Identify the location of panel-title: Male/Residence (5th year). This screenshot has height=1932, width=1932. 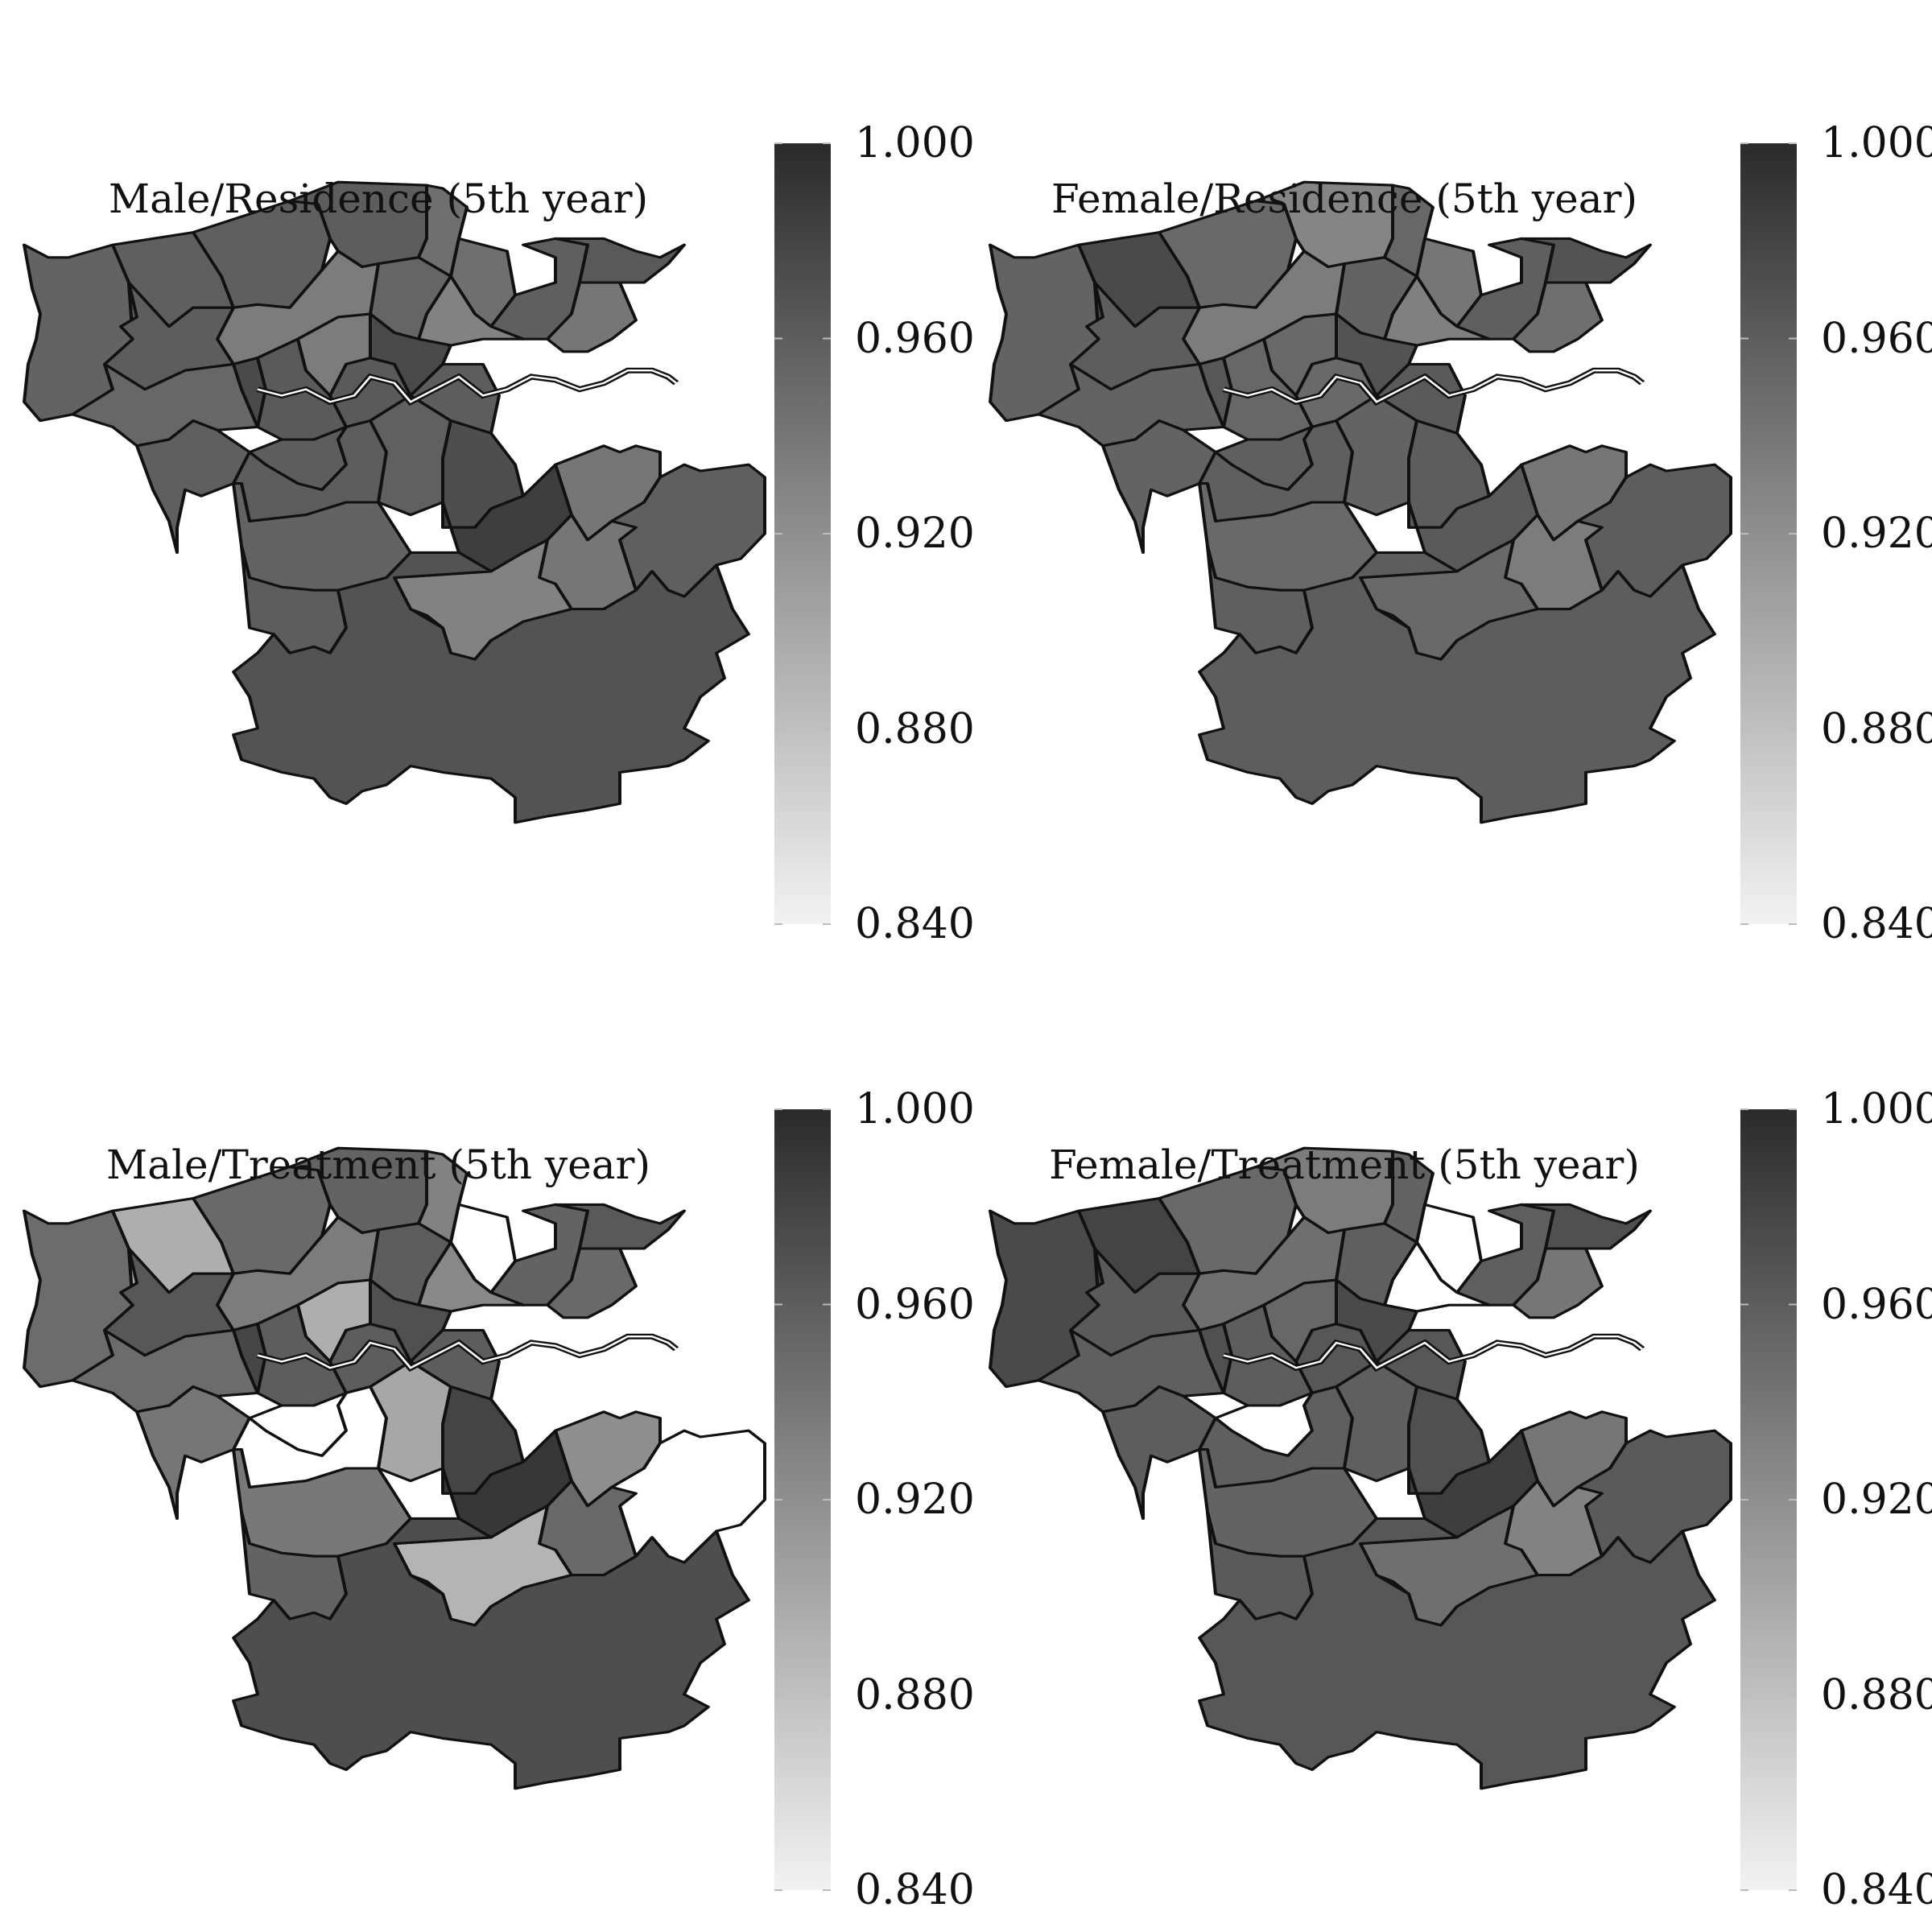
(378, 198).